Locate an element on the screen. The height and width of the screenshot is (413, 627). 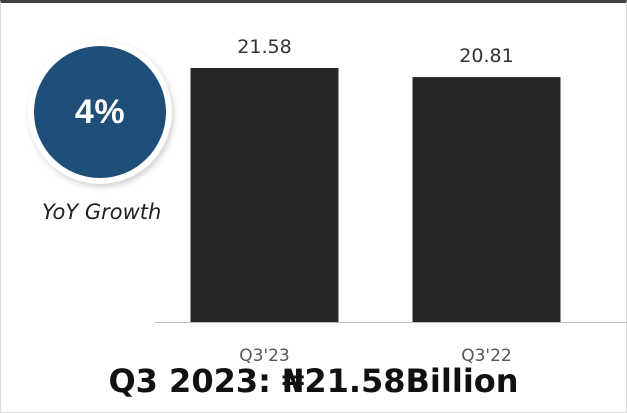
footer-title: Q3 2023: ₦21.58Billion is located at coordinates (313, 381).